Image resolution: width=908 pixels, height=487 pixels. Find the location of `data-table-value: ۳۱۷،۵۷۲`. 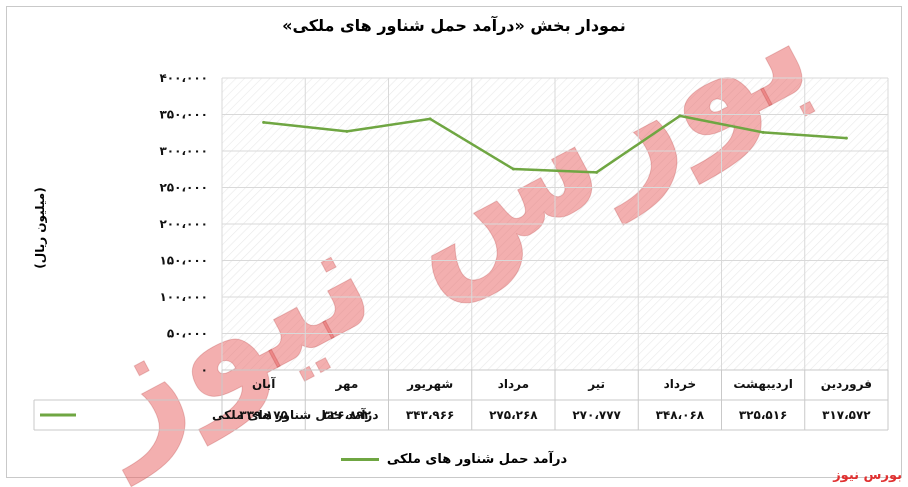

data-table-value: ۳۱۷،۵۷۲ is located at coordinates (846, 415).